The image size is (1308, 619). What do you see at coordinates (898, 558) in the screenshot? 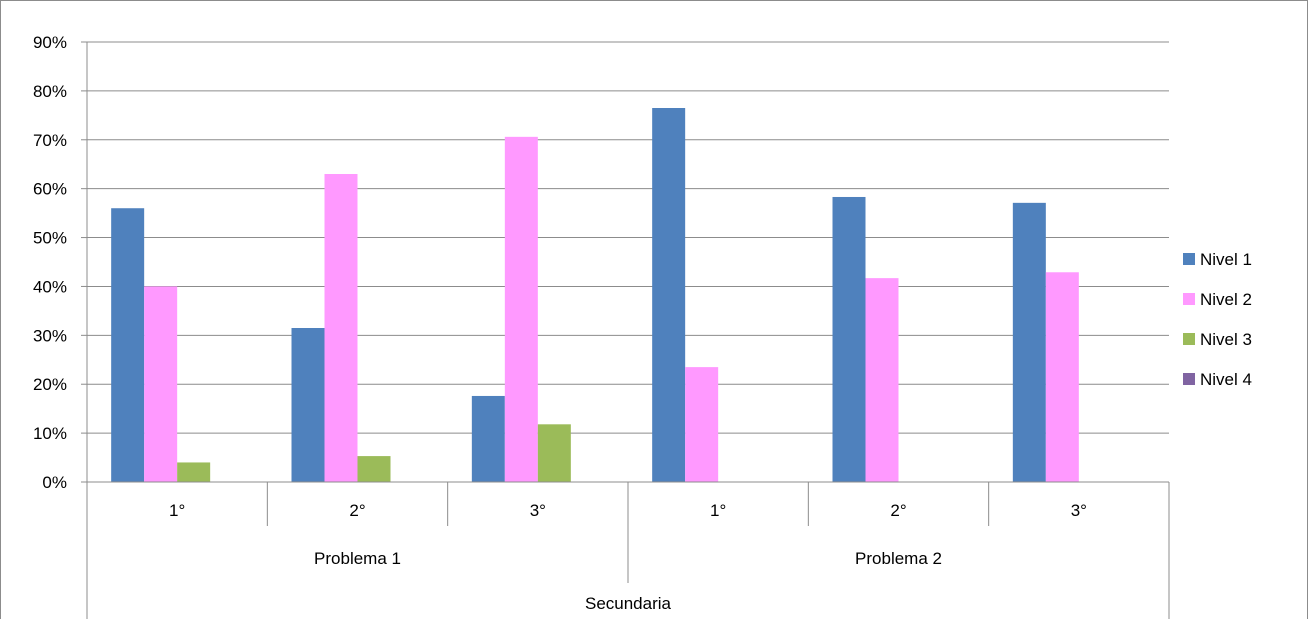
I see `x-group-label: Problema 2` at bounding box center [898, 558].